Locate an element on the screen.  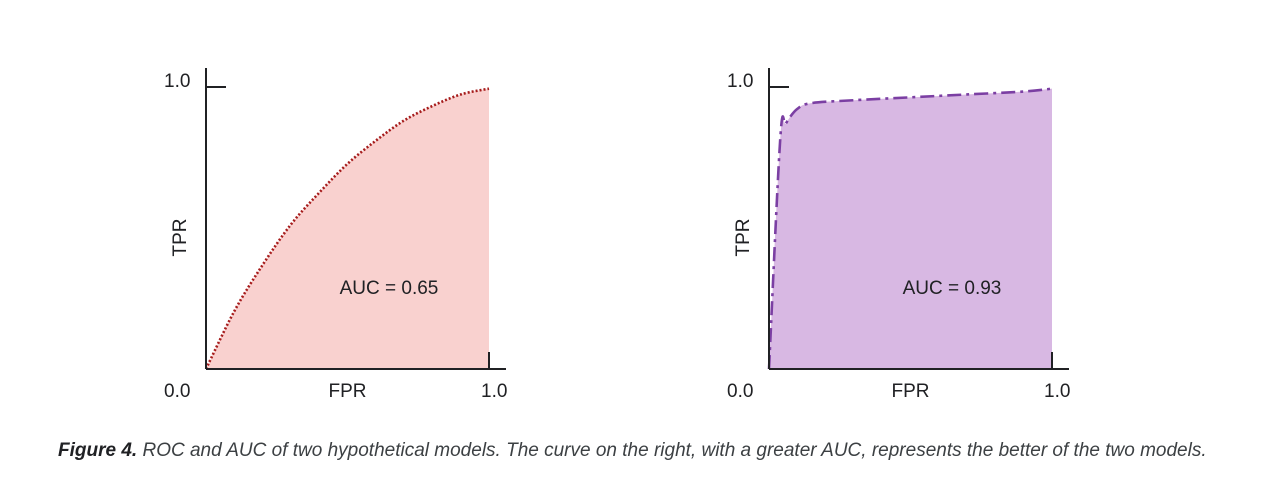
chart-1-x-axis-label: FPR is located at coordinates (348, 391).